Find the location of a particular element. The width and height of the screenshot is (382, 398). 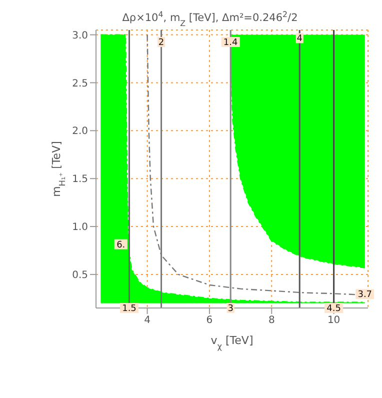

annotation: 4 is located at coordinates (299, 39).